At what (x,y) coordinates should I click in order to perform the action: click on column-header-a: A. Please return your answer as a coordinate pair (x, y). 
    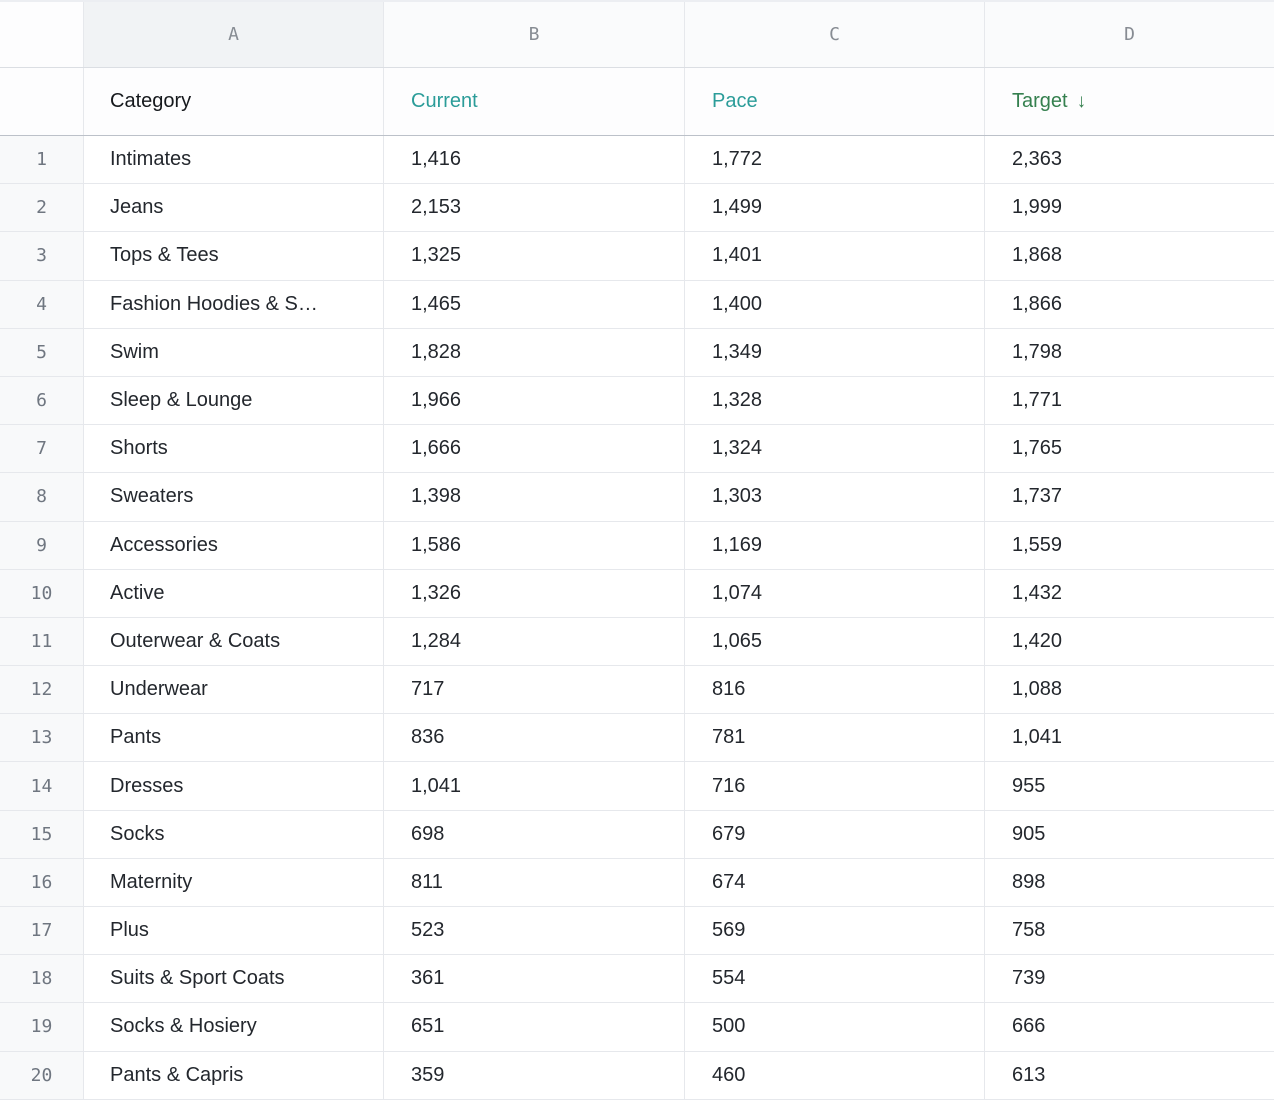
    Looking at the image, I should click on (234, 34).